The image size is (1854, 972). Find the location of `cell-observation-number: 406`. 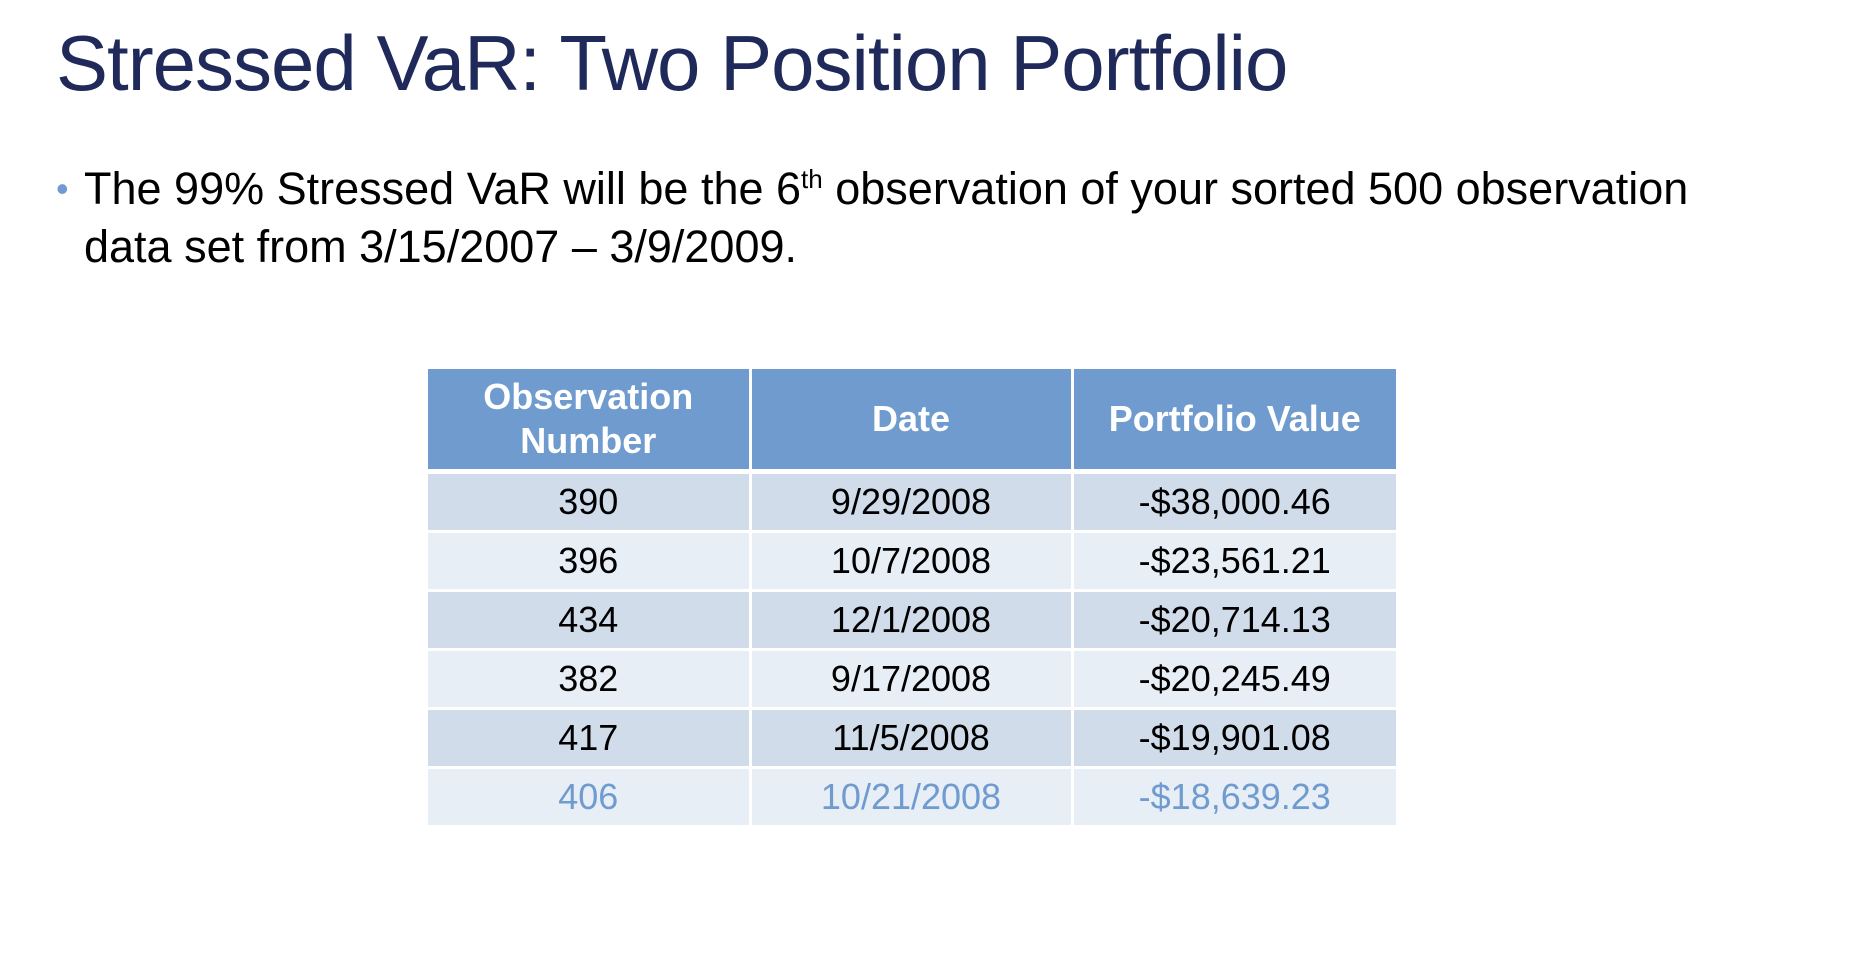

cell-observation-number: 406 is located at coordinates (590, 797).